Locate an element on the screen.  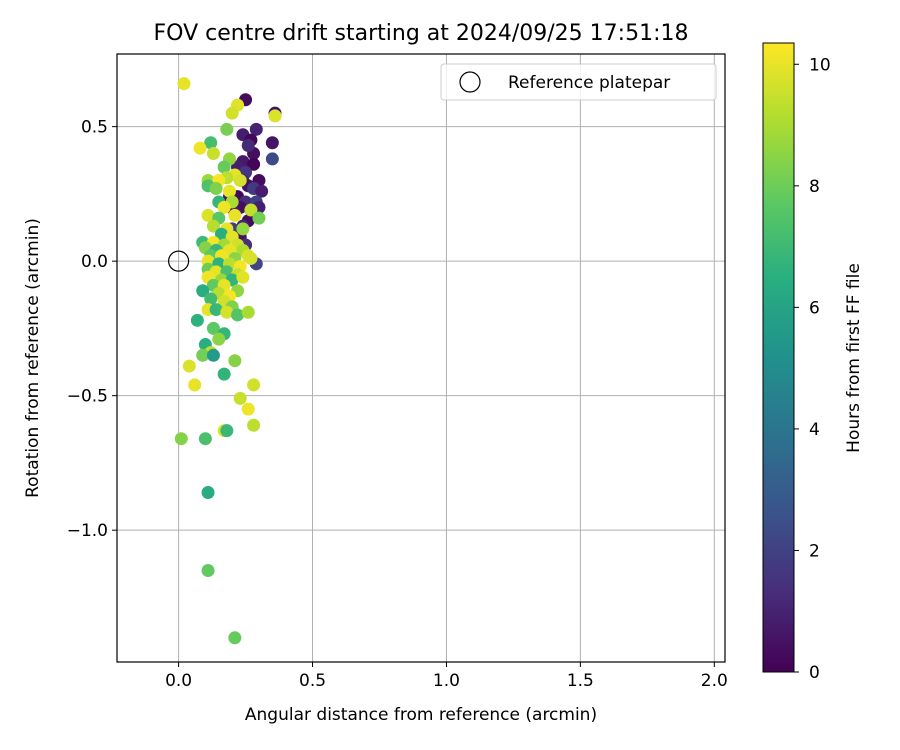
x-tick-label: 1.0 is located at coordinates (446, 681).